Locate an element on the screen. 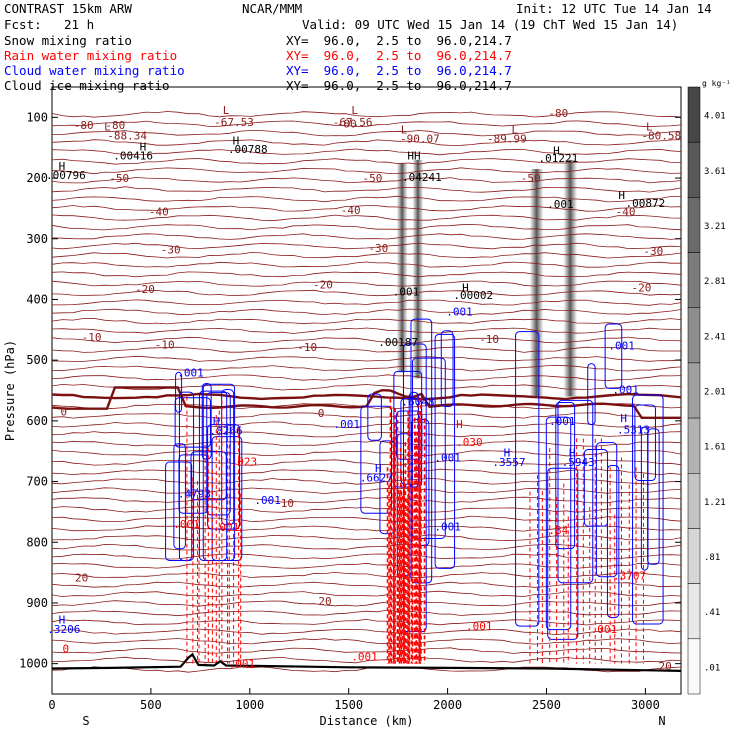 Image resolution: width=740 pixels, height=740 pixels. field-xy-ice: XY= 96.0, 2.5 to 96.0,214.7 is located at coordinates (399, 85).